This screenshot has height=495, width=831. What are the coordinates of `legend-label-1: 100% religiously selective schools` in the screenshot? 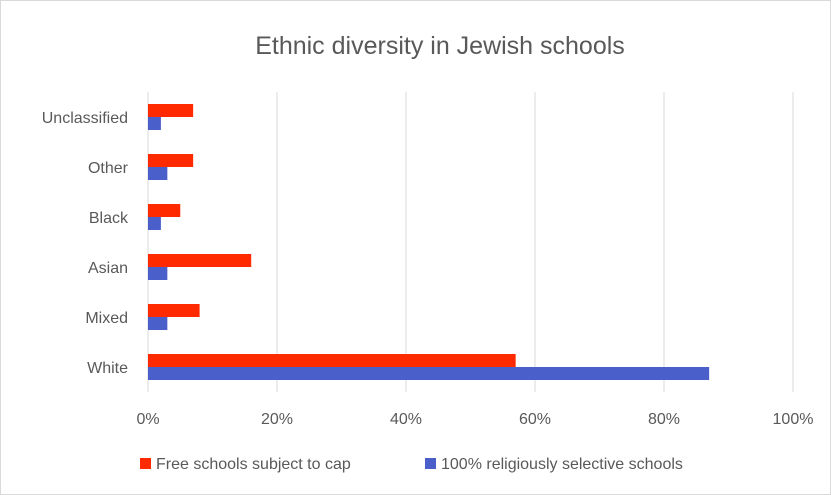 It's located at (562, 464).